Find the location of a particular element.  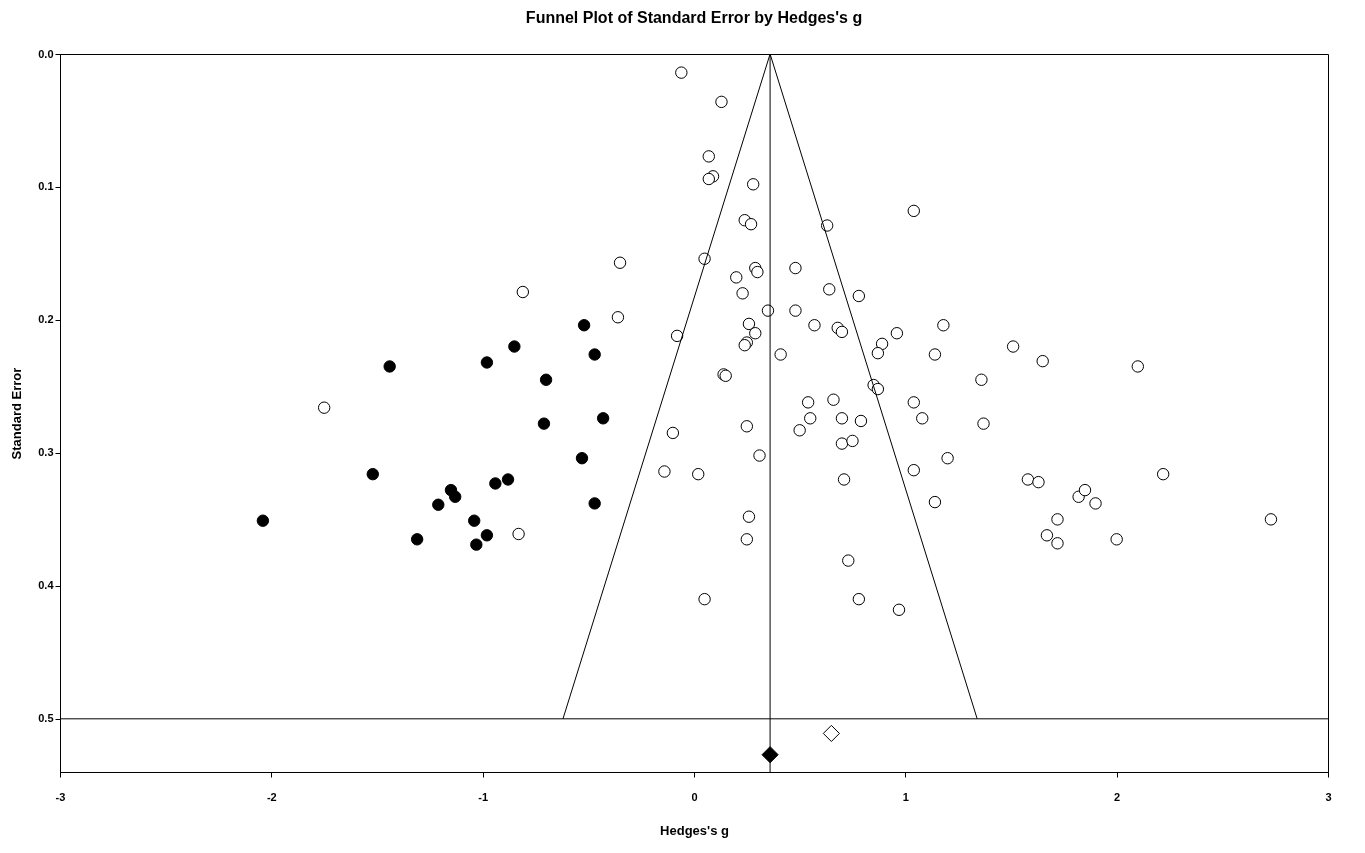

x-tick-label: -1 is located at coordinates (483, 796).